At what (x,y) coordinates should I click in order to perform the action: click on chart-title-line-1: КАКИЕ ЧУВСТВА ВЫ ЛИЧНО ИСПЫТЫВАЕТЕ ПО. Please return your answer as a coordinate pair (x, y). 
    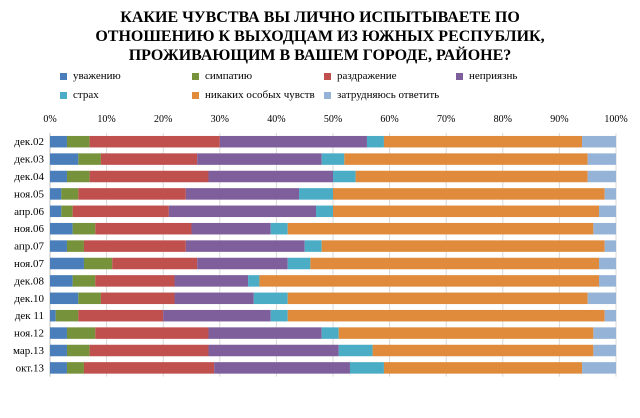
    Looking at the image, I should click on (320, 17).